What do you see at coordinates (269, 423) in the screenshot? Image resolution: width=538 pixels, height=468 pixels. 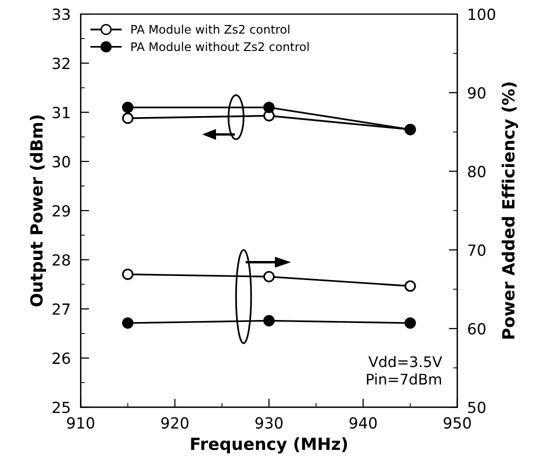 I see `x-tick-label: 930` at bounding box center [269, 423].